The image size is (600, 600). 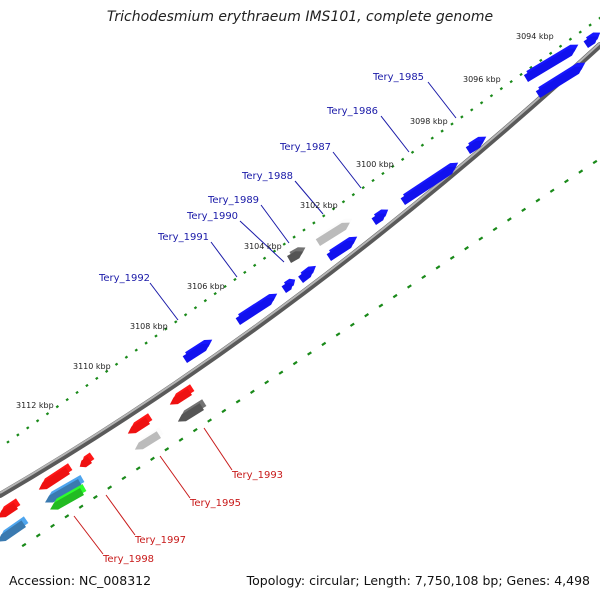 What do you see at coordinates (212, 216) in the screenshot?
I see `gene-label-forward: Tery_1990` at bounding box center [212, 216].